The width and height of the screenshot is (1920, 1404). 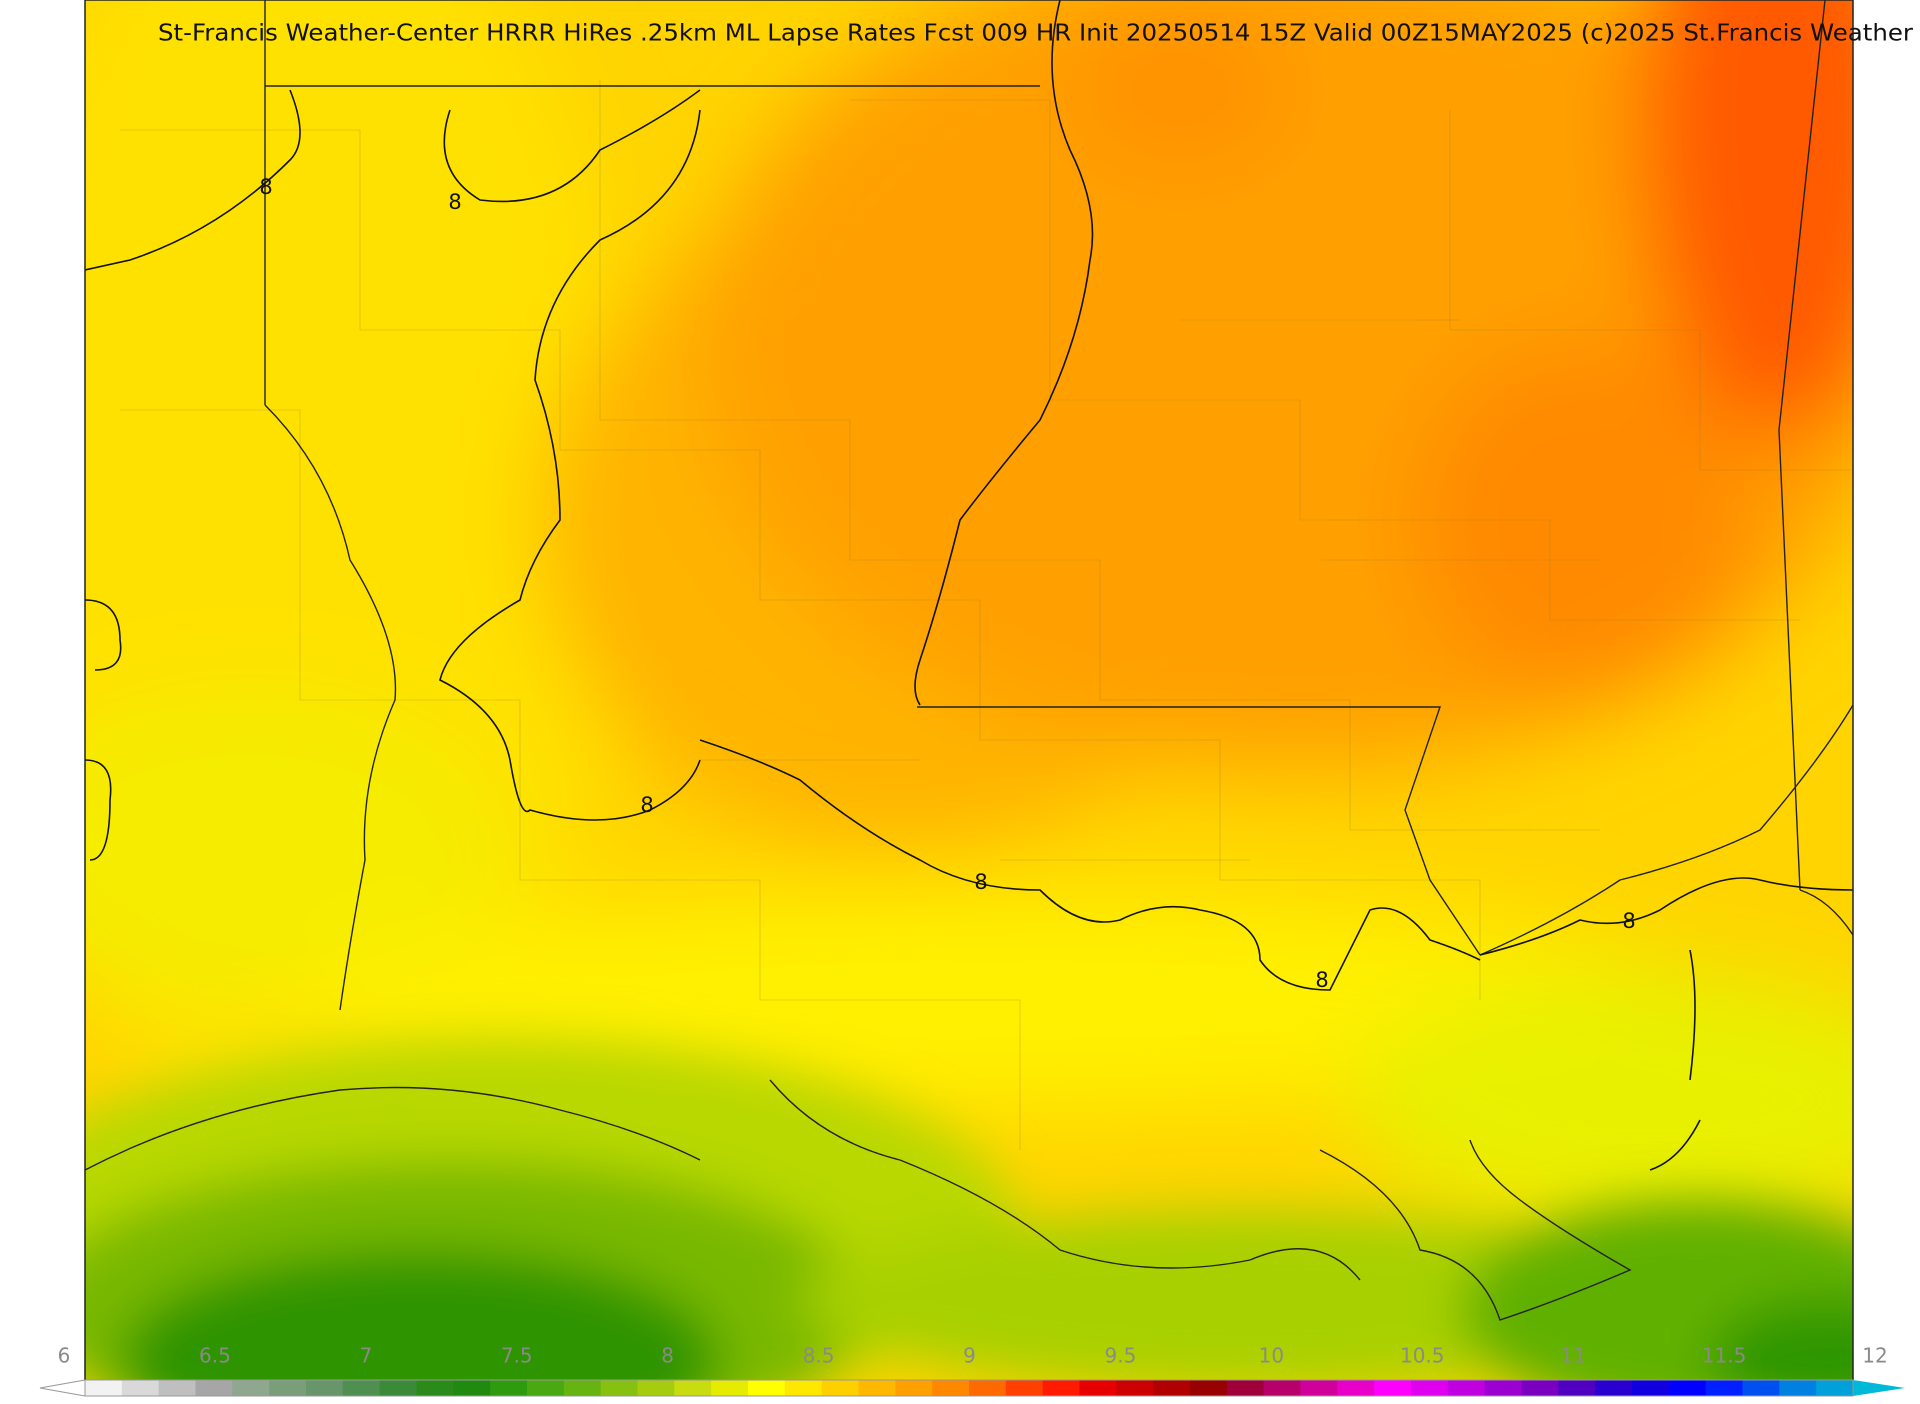 What do you see at coordinates (1121, 1356) in the screenshot?
I see `colorbar-tick-label: 9.5` at bounding box center [1121, 1356].